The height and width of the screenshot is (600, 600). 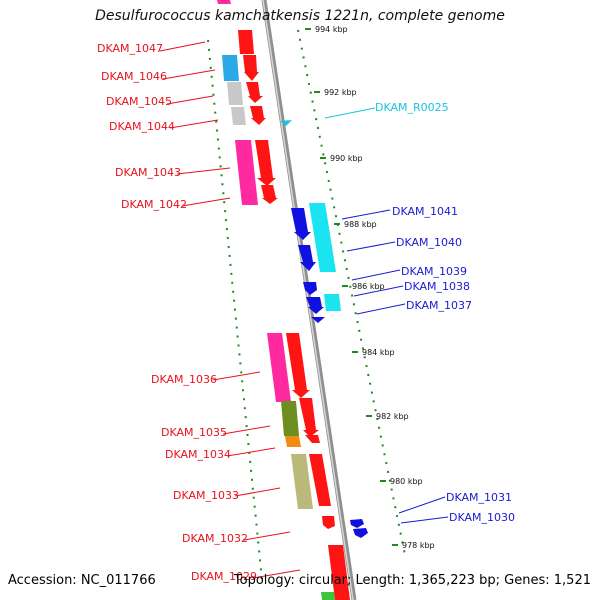 I want to click on scale-tick-label: 994 kbp, so click(x=331, y=29).